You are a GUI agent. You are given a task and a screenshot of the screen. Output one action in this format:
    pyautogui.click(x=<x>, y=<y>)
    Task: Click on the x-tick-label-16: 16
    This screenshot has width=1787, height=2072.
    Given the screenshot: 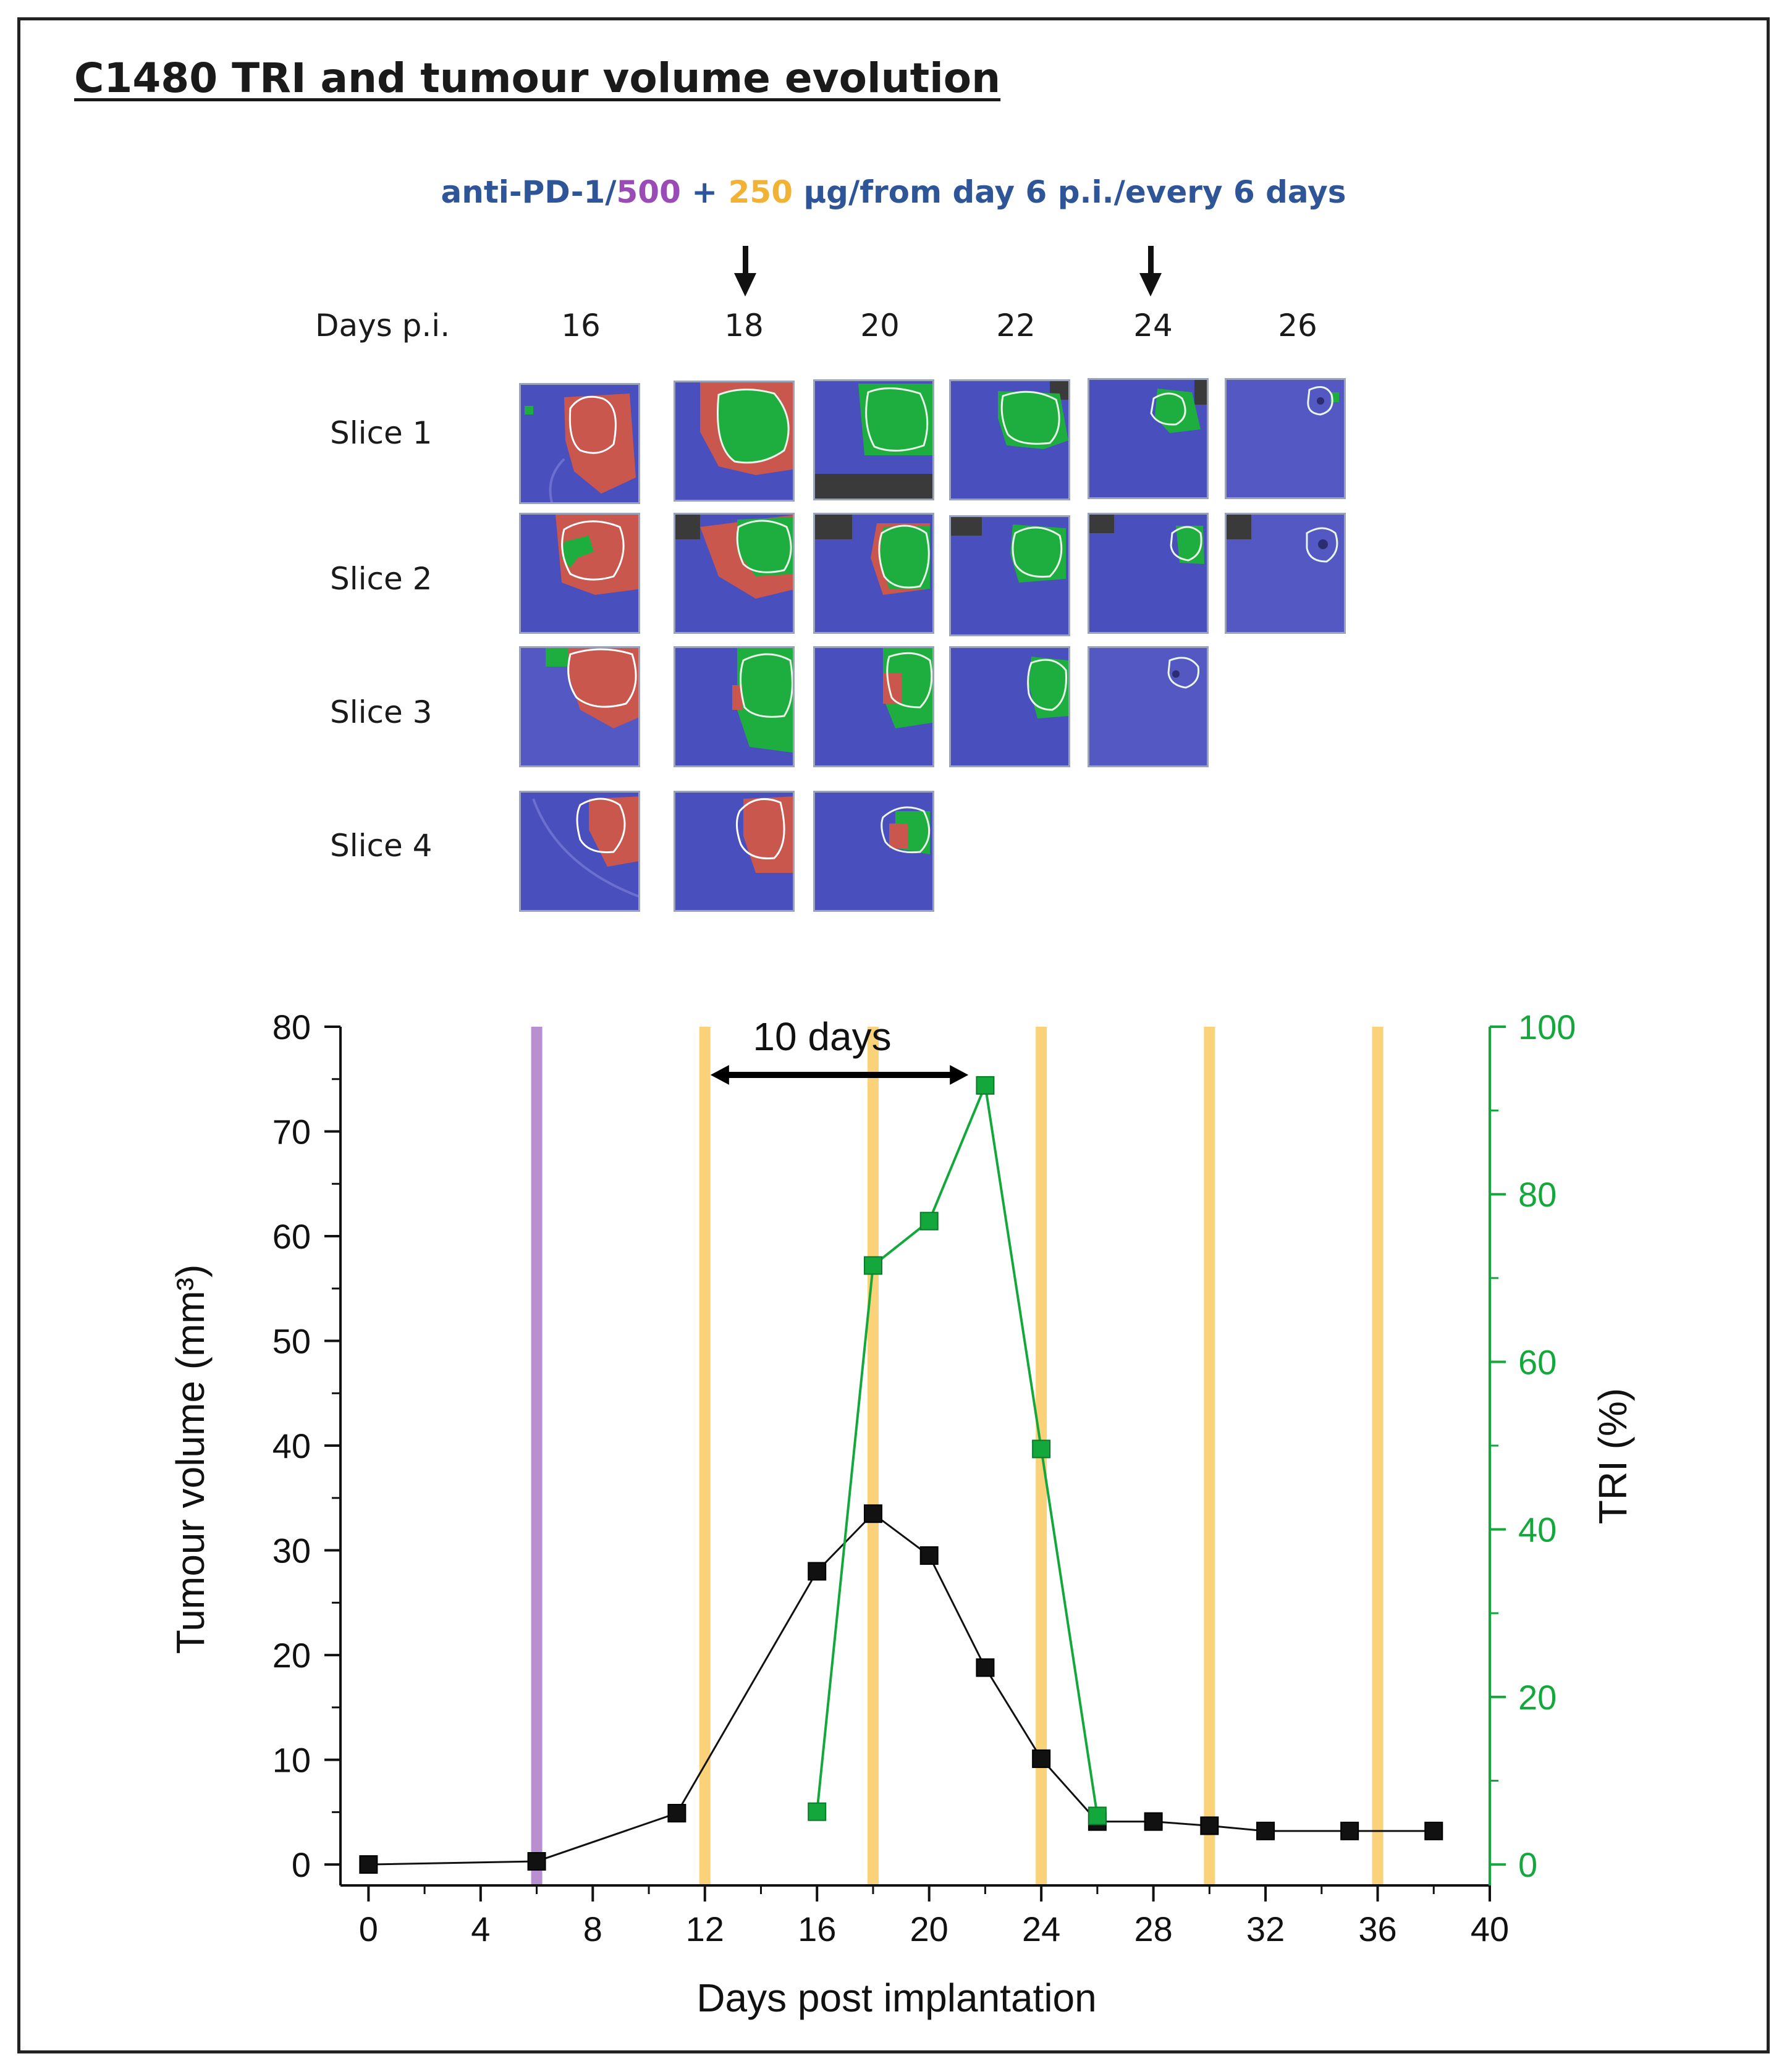 What is the action you would take?
    pyautogui.click(x=817, y=1929)
    